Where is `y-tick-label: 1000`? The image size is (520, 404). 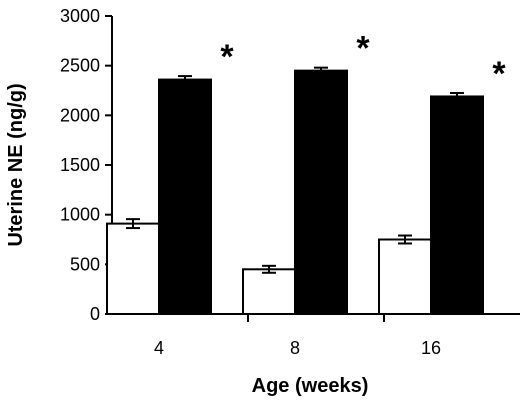 y-tick-label: 1000 is located at coordinates (80, 215).